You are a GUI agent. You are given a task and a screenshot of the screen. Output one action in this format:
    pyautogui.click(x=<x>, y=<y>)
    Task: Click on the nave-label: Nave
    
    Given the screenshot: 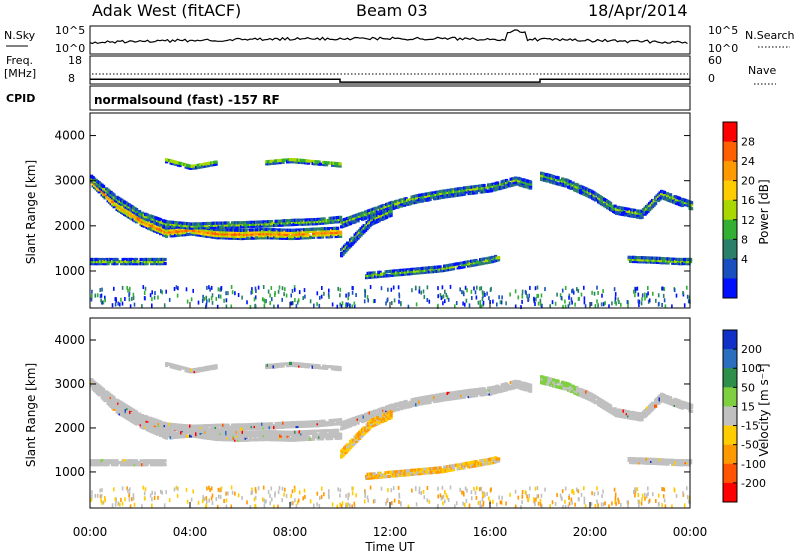 What is the action you would take?
    pyautogui.click(x=762, y=70)
    